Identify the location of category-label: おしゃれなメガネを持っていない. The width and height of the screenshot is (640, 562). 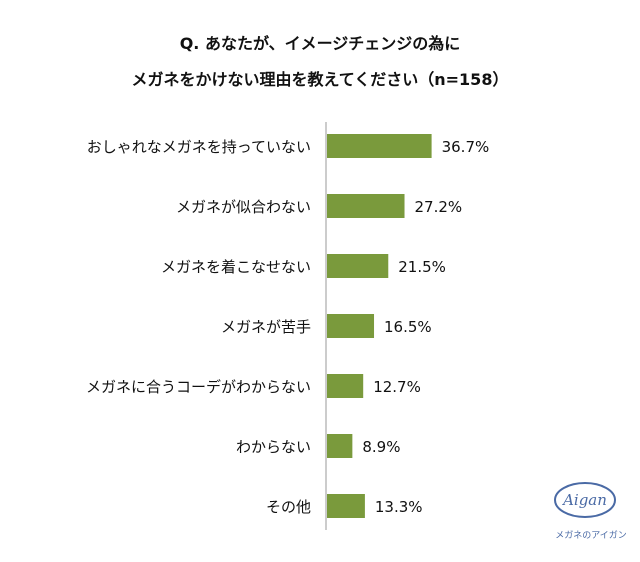
(199, 147).